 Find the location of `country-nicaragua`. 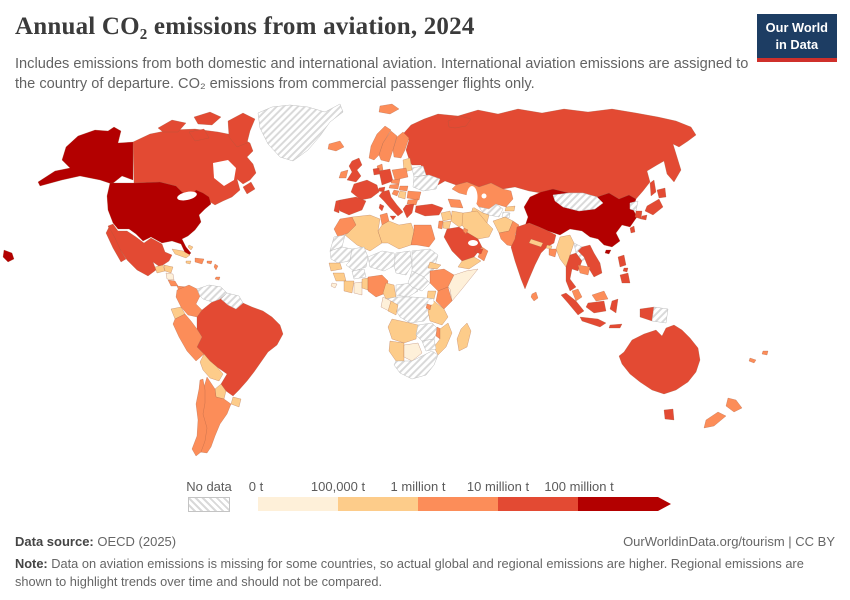

country-nicaragua is located at coordinates (170, 276).